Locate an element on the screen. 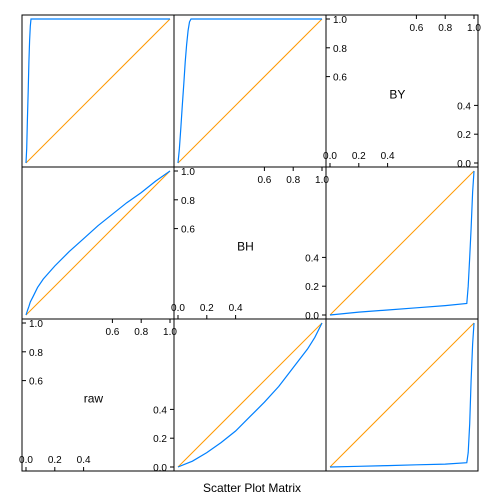 The height and width of the screenshot is (504, 504). series-line-BH-vs-raw is located at coordinates (98, 243).